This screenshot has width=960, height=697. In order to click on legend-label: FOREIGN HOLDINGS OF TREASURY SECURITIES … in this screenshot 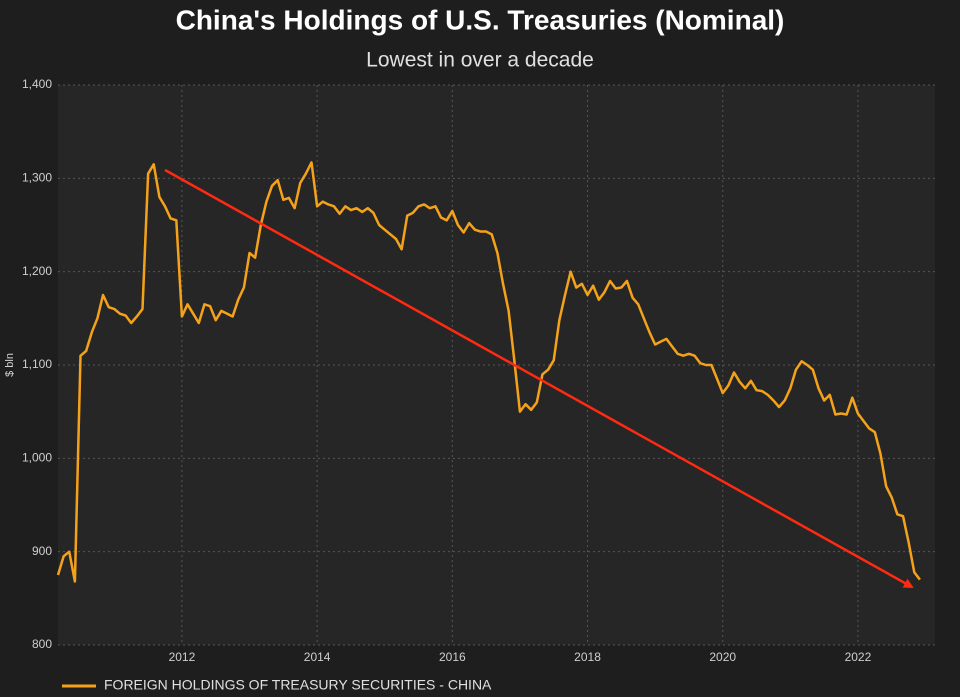, I will do `click(298, 685)`.